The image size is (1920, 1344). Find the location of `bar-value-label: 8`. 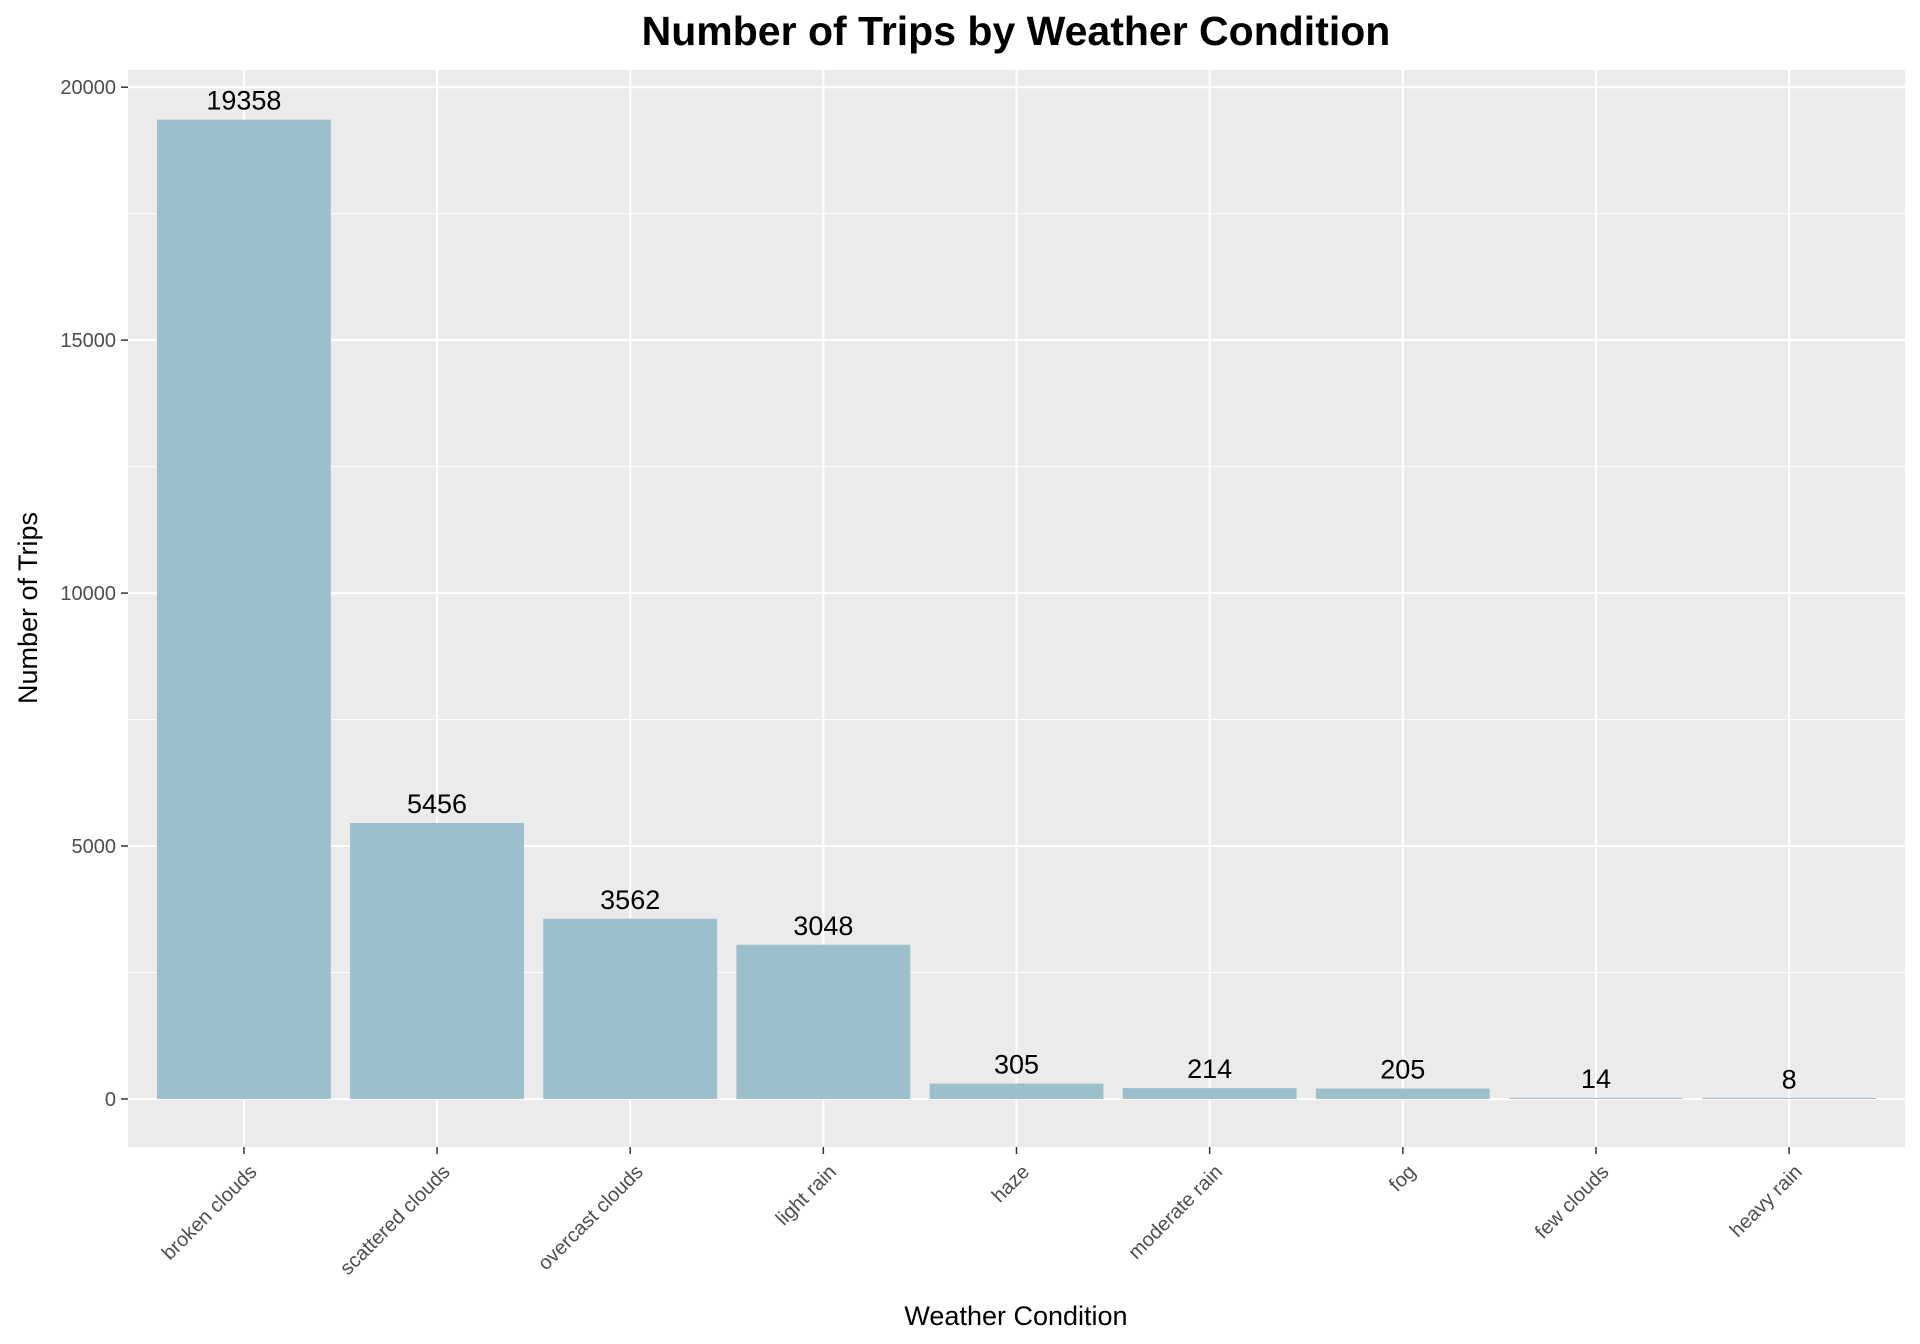

bar-value-label: 8 is located at coordinates (1789, 1080).